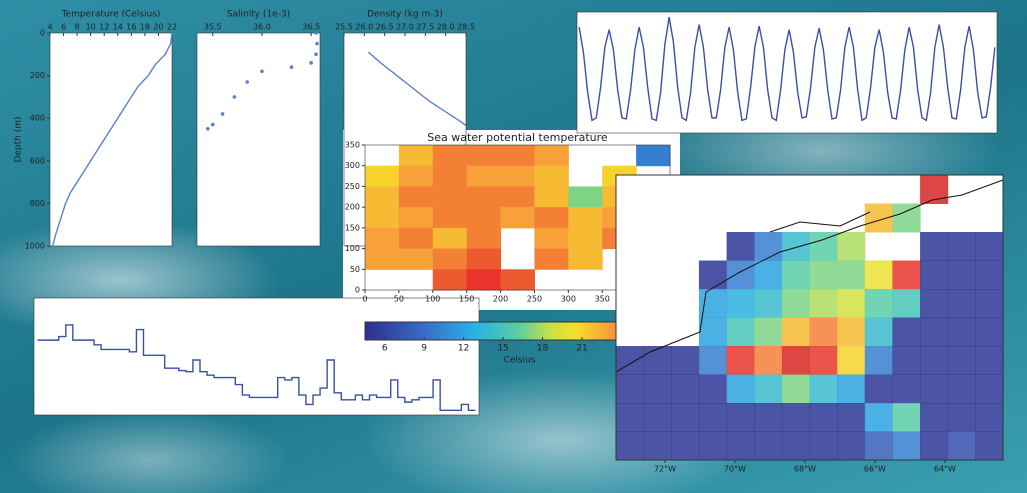  Describe the element at coordinates (665, 469) in the screenshot. I see `x-tick-label: 72°W` at that location.